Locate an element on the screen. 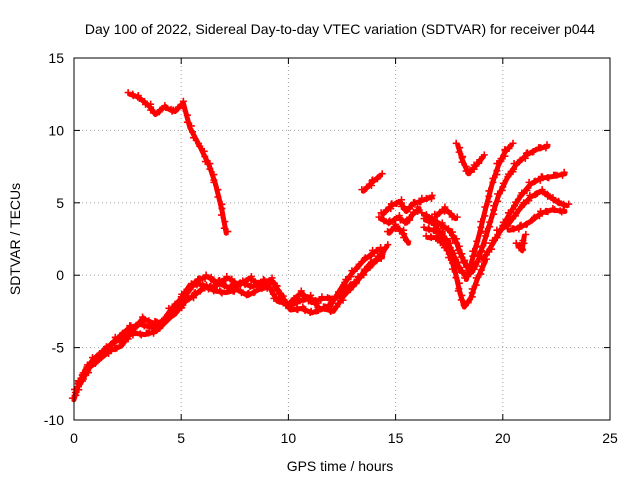 The image size is (640, 480). y-tick-label: 0 is located at coordinates (60, 275).